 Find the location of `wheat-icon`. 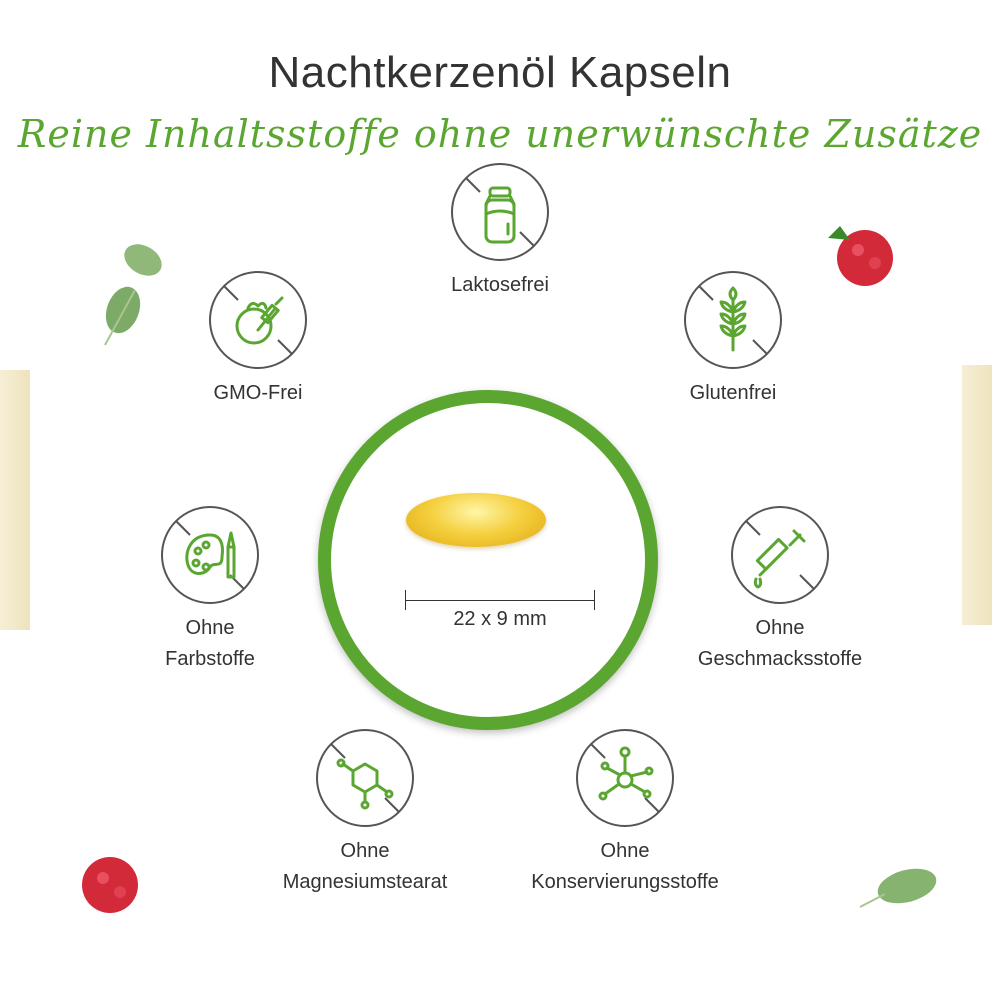

wheat-icon is located at coordinates (733, 320).